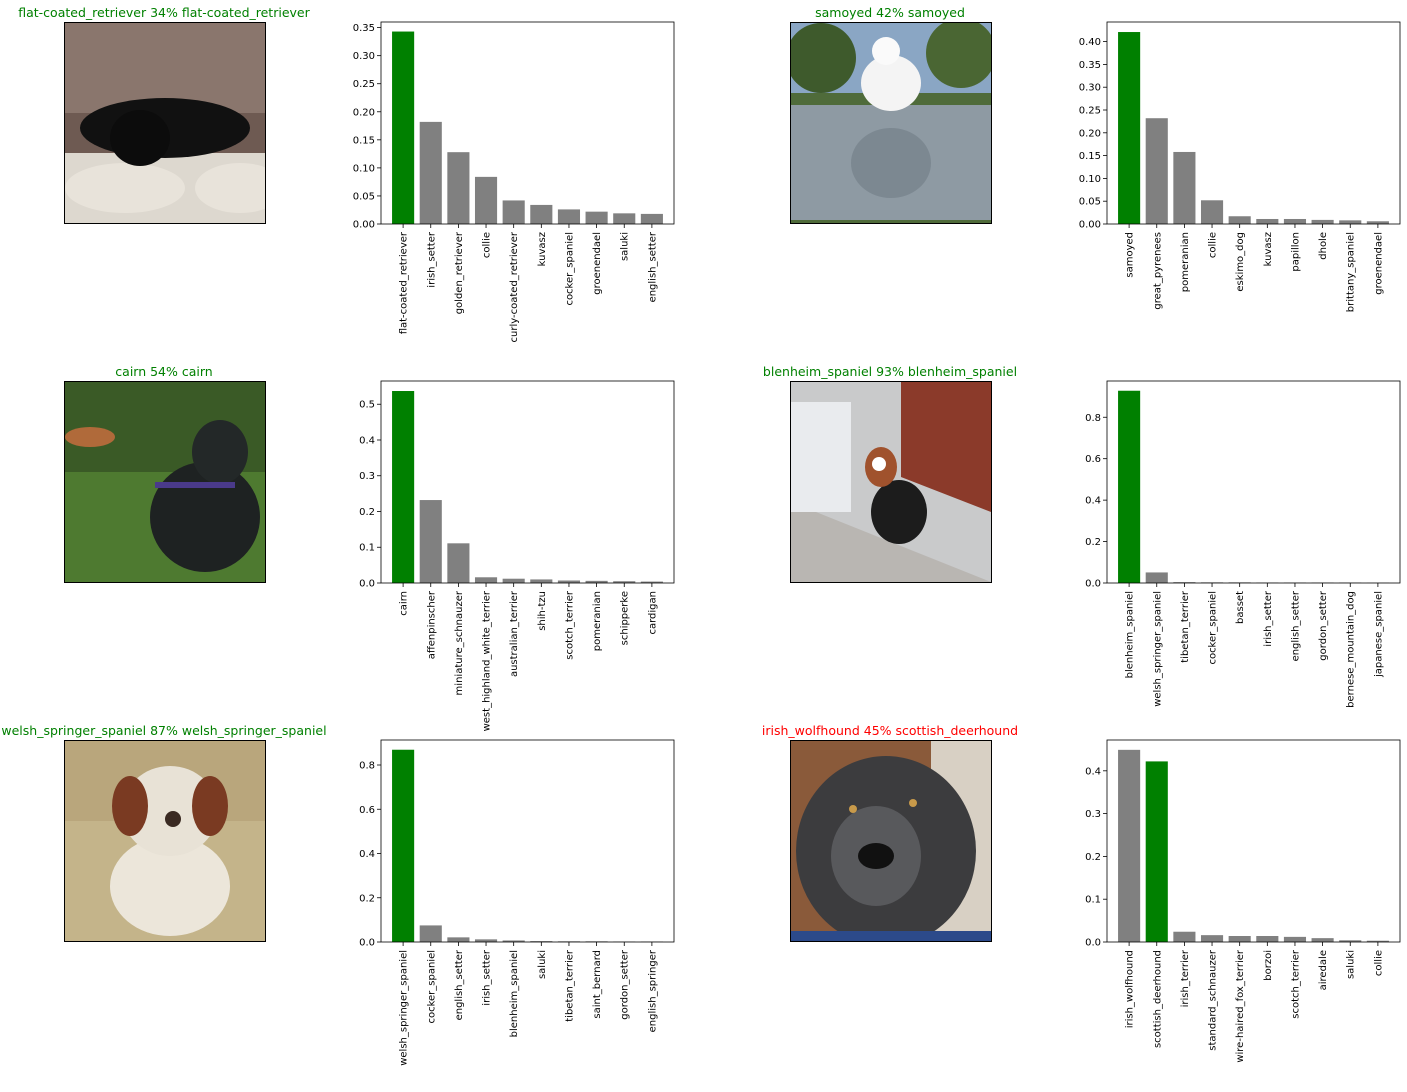  I want to click on x-tick-label: golden_retriever, so click(459, 272).